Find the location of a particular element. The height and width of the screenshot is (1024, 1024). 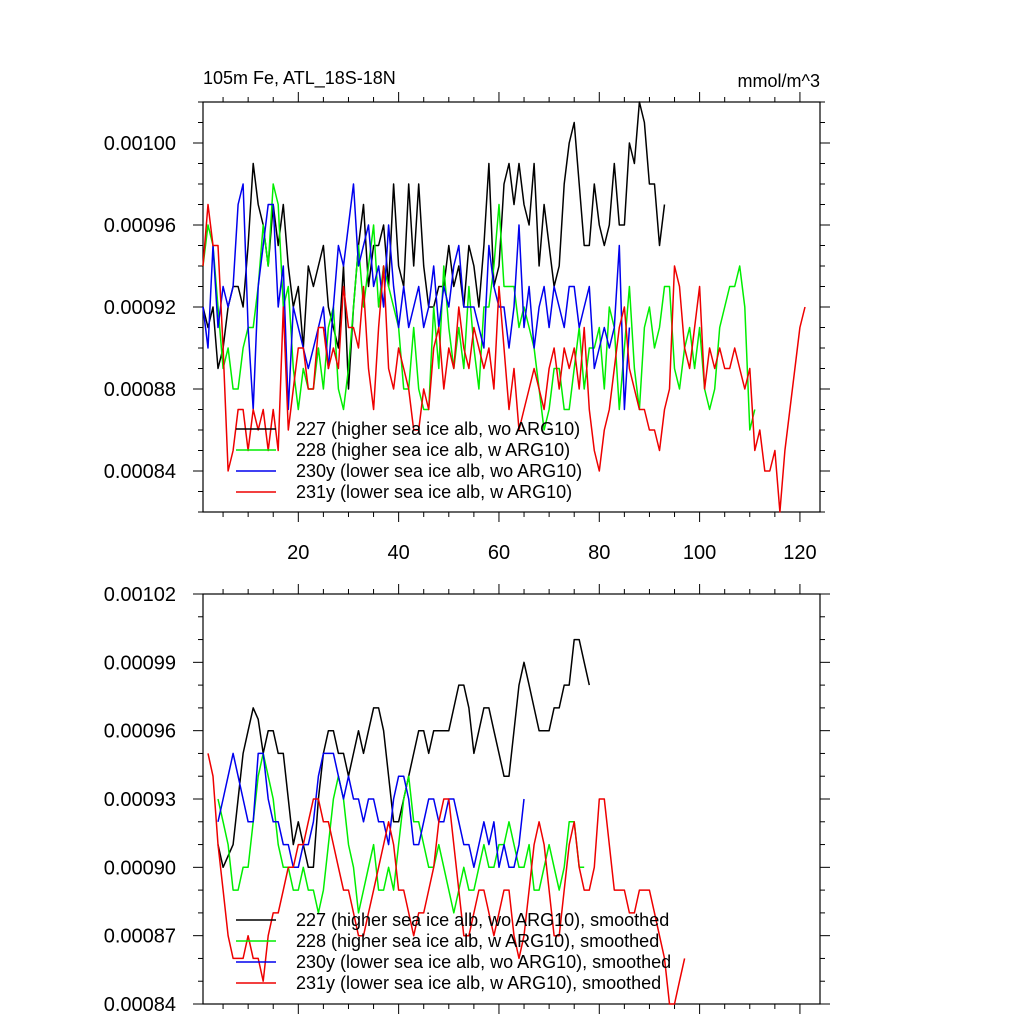

units-label: mmol/m^3 is located at coordinates (779, 81).